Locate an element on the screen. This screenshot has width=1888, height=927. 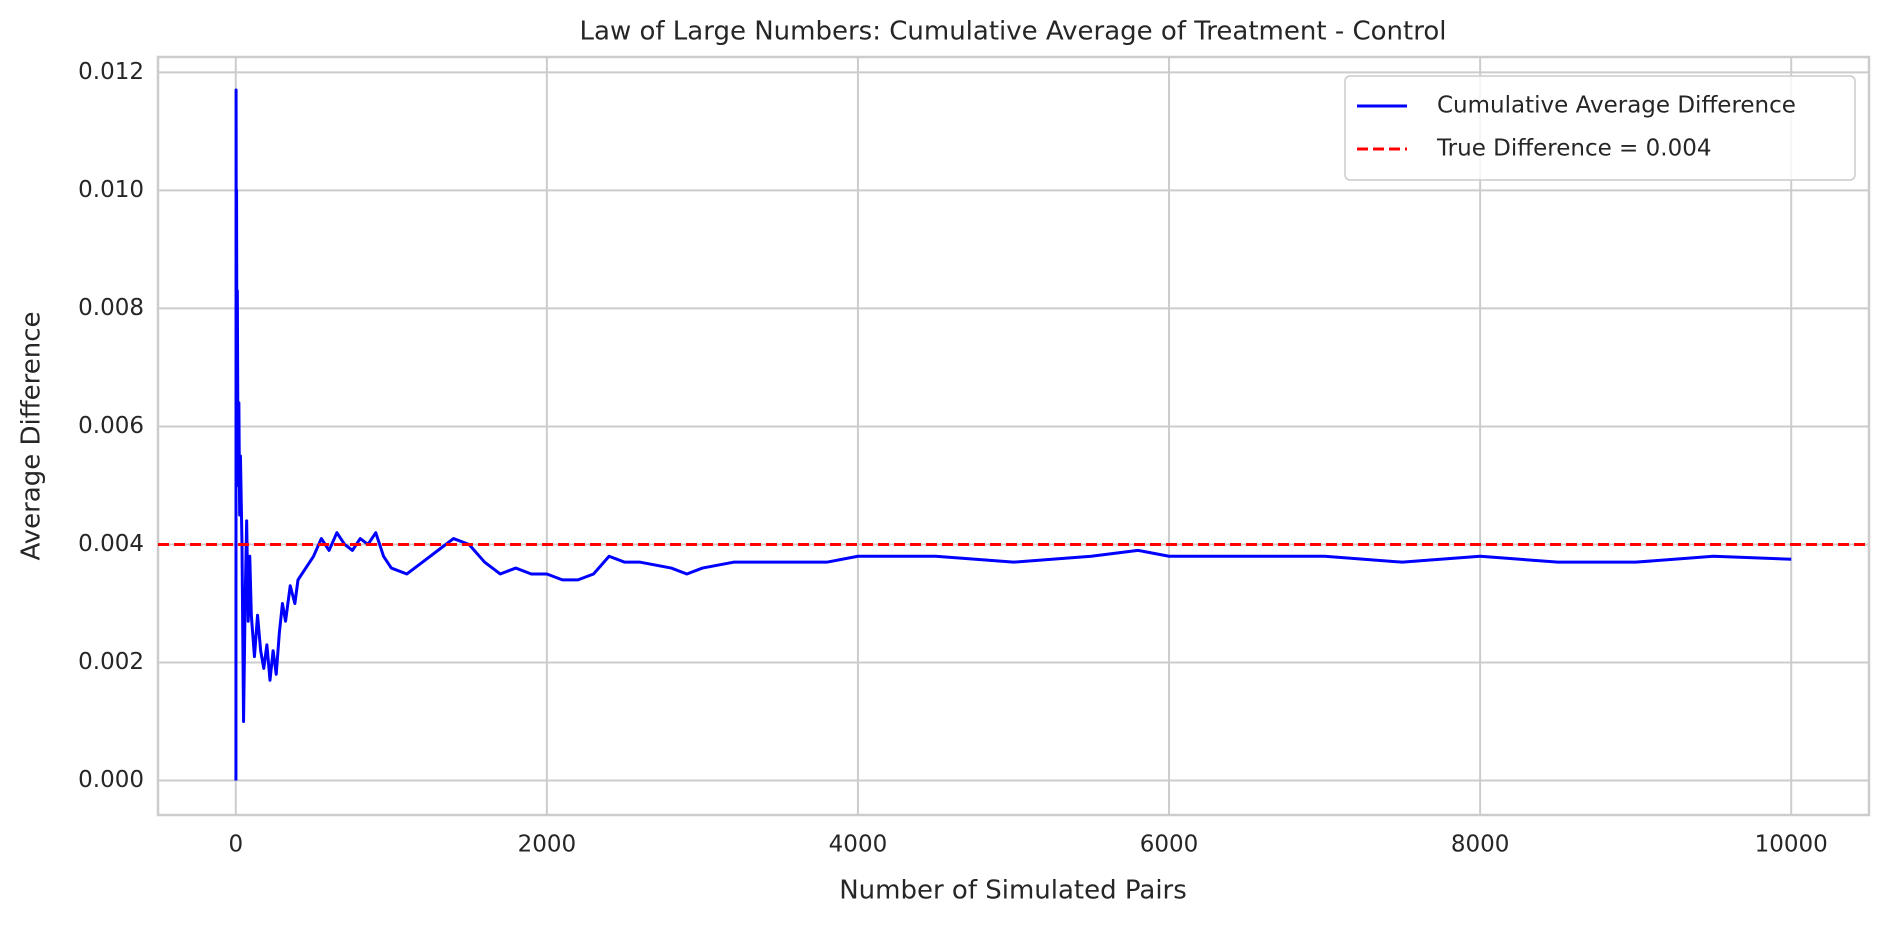
legend-label: True Difference = 0.004 is located at coordinates (1573, 149).